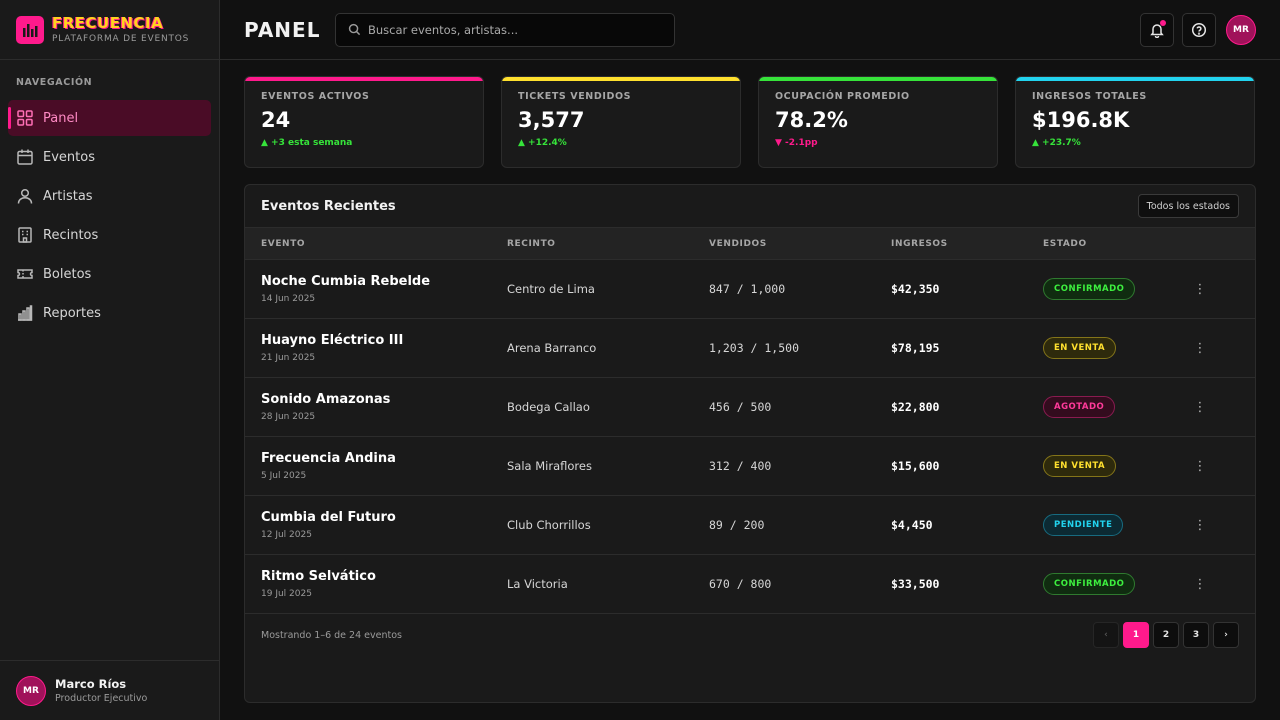 The image size is (1280, 720). What do you see at coordinates (551, 120) in the screenshot?
I see `stat-value: 3,577` at bounding box center [551, 120].